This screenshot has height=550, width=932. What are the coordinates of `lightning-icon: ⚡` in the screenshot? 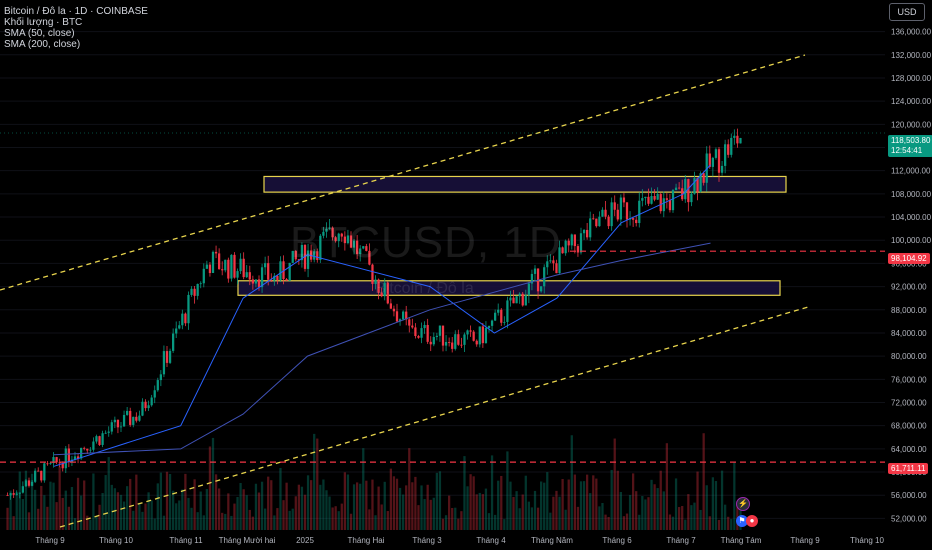 It's located at (743, 504).